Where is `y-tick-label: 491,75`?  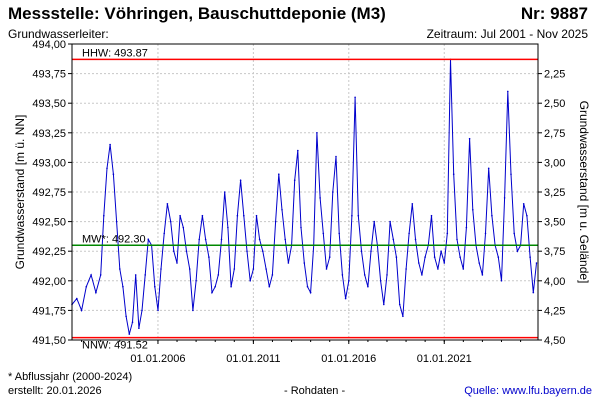 y-tick-label: 491,75 is located at coordinates (49, 311).